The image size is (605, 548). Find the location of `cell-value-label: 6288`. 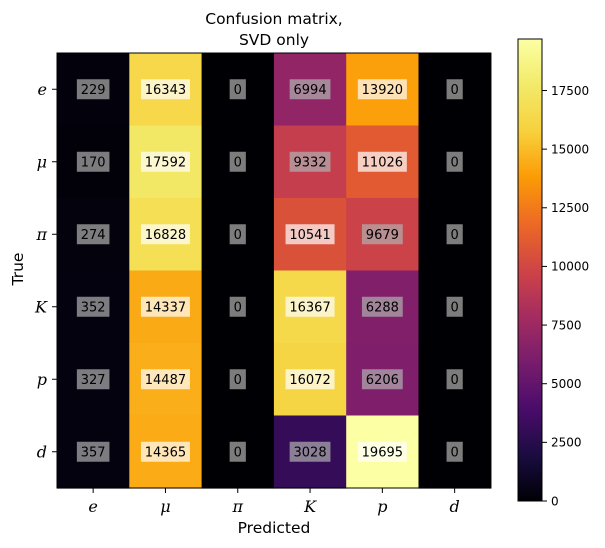

cell-value-label: 6288 is located at coordinates (382, 307).